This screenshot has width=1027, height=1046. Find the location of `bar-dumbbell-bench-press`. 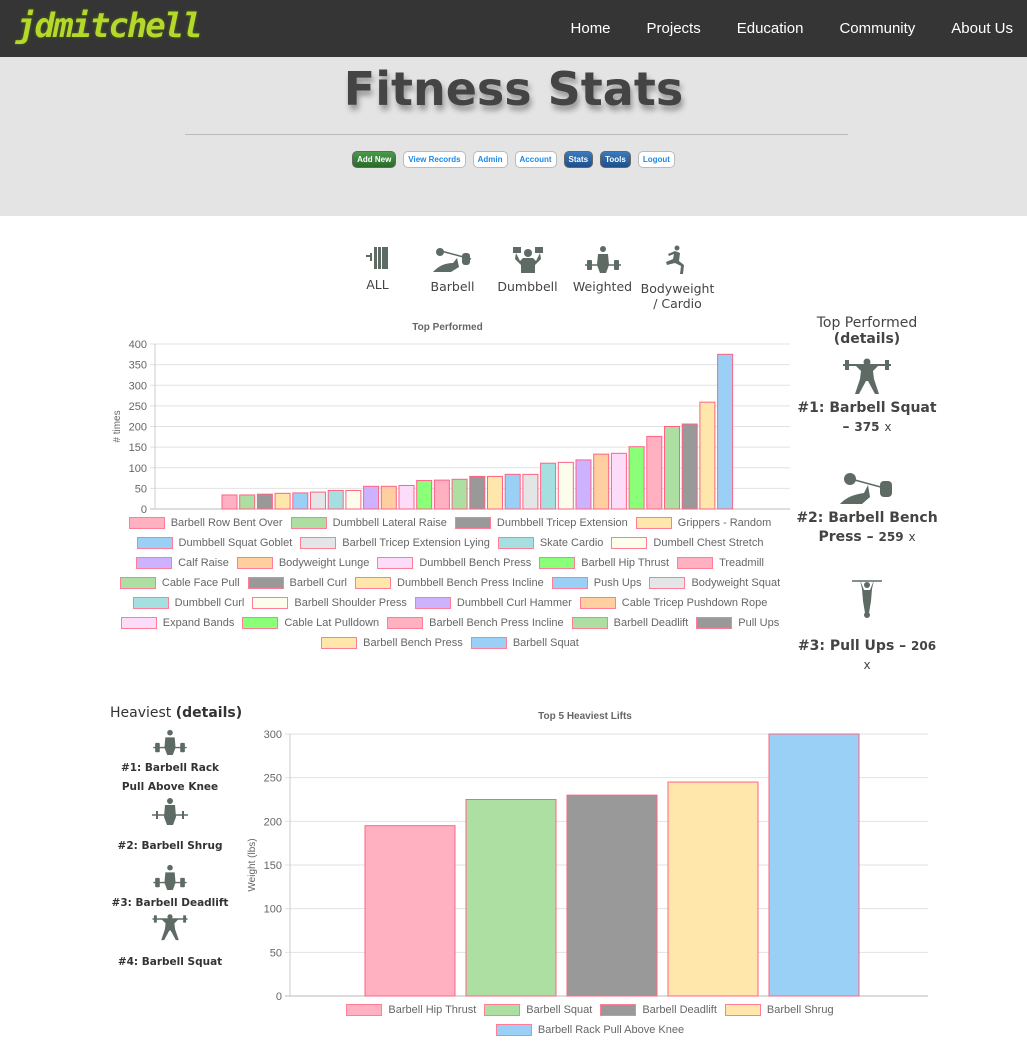

bar-dumbbell-bench-press is located at coordinates (406, 497).